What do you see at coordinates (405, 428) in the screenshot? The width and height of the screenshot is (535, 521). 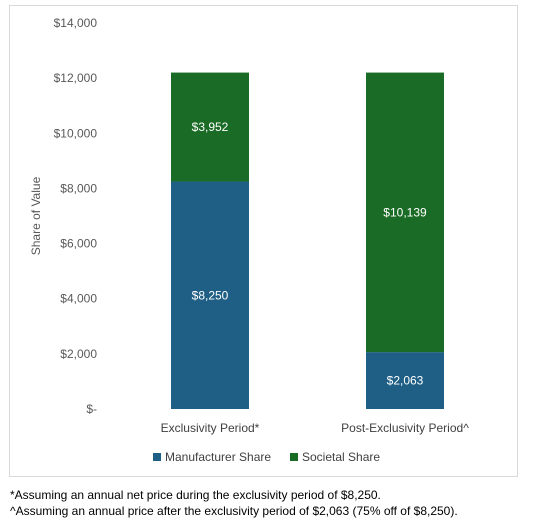 I see `category-label: Post-Exclusivity Period^` at bounding box center [405, 428].